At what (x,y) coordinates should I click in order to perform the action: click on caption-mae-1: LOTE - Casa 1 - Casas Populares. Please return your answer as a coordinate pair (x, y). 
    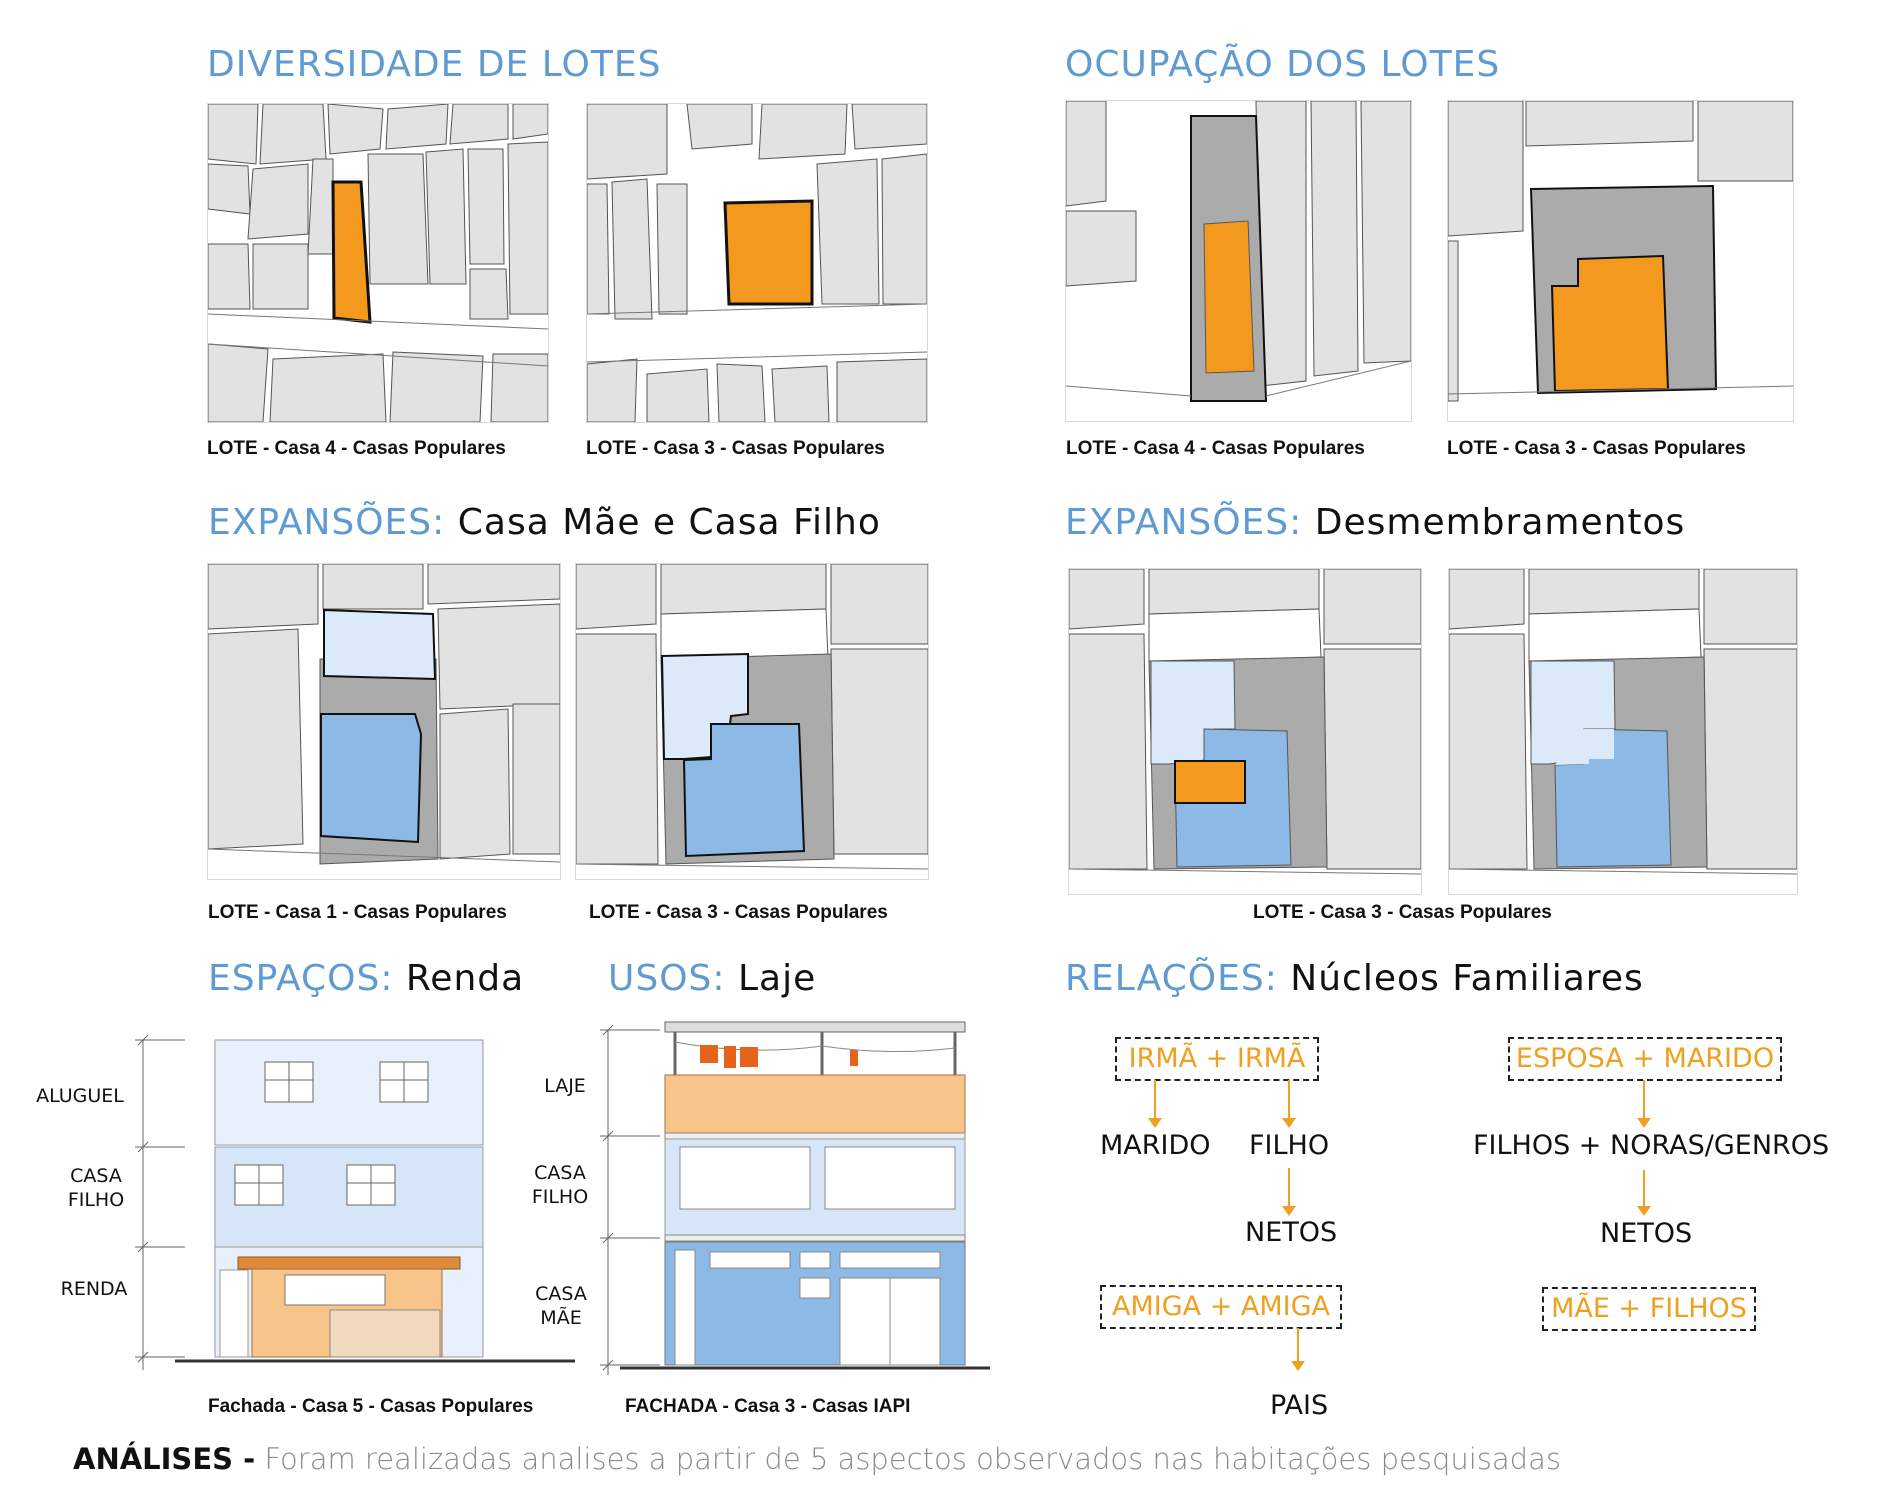
    Looking at the image, I should click on (357, 912).